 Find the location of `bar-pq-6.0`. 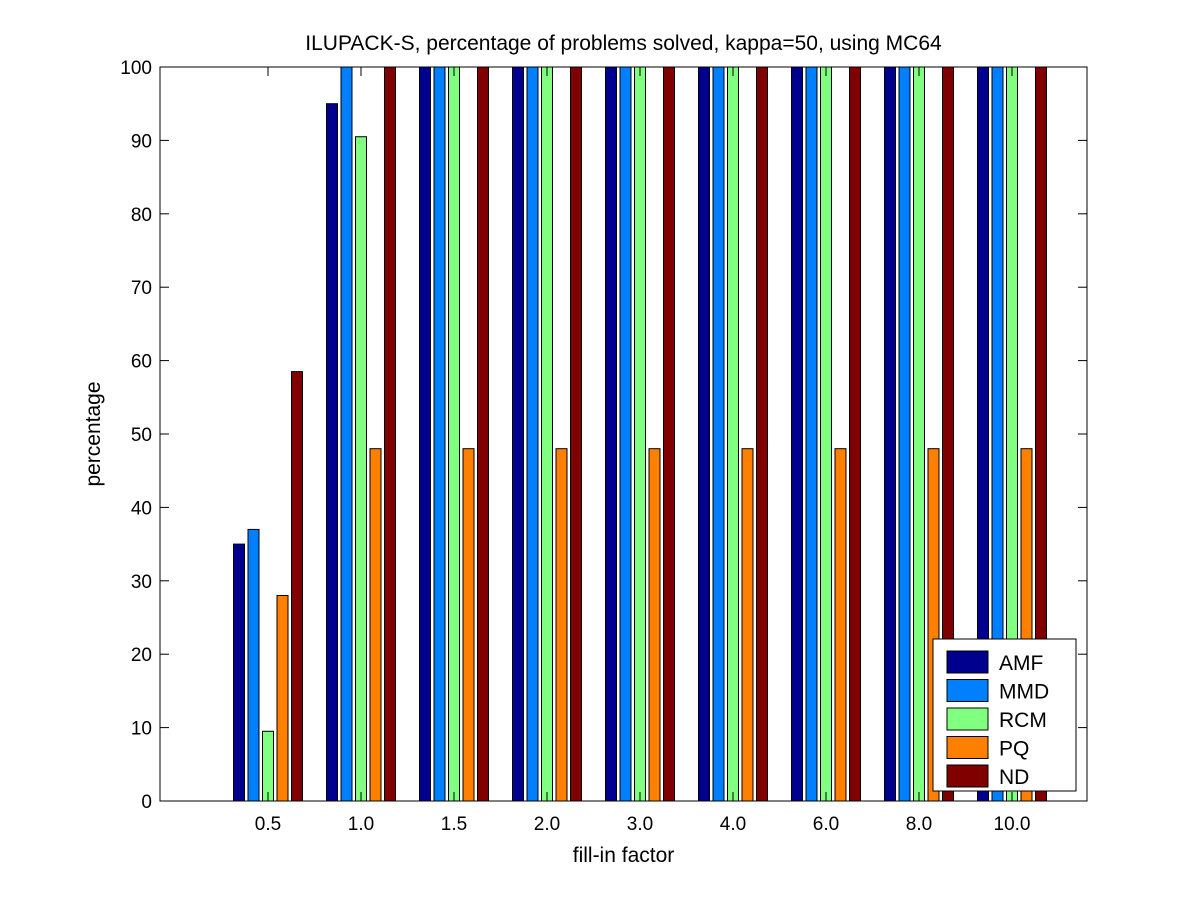

bar-pq-6.0 is located at coordinates (840, 625).